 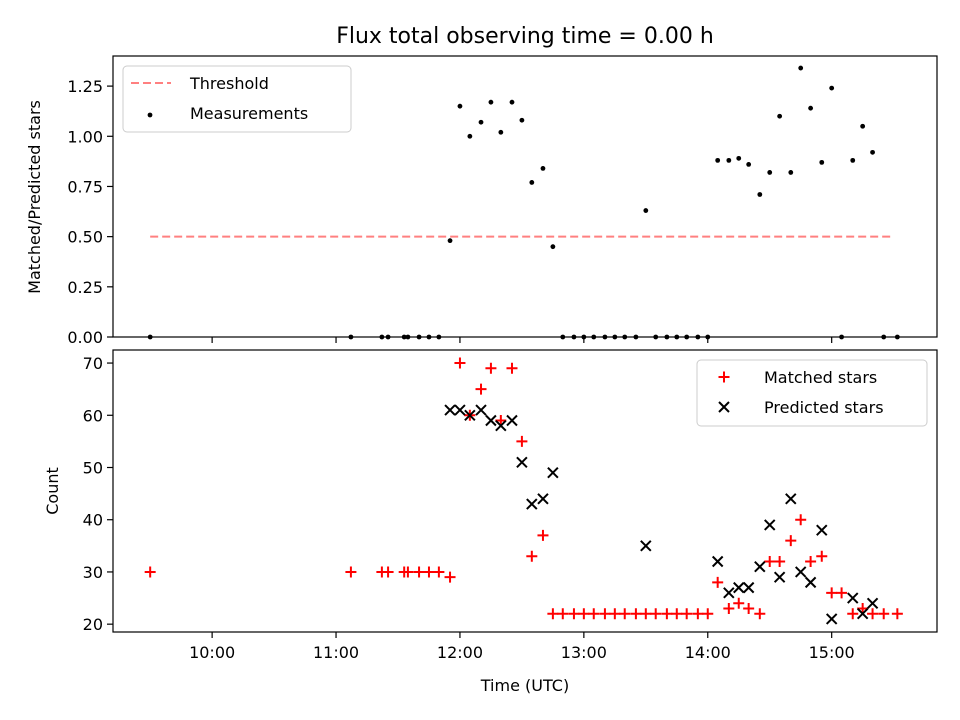 I want to click on top-legend: Threshold Measurements, so click(x=237, y=99).